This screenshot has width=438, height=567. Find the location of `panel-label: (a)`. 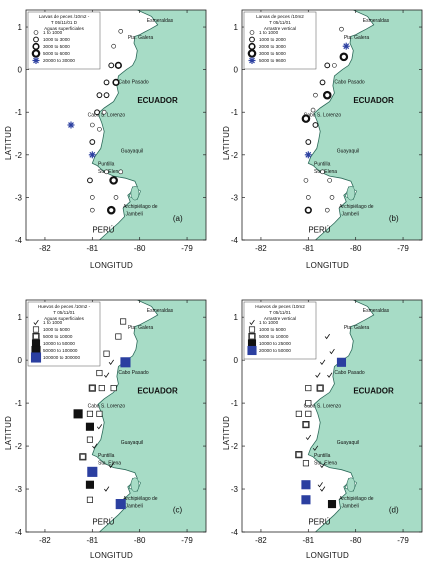

panel-label: (a) is located at coordinates (178, 218).